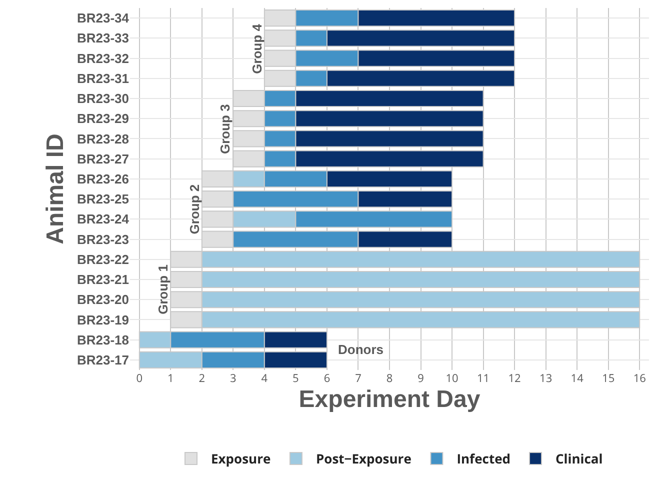 This screenshot has width=669, height=481. What do you see at coordinates (102, 320) in the screenshot?
I see `y-tick-label: BR23-19` at bounding box center [102, 320].